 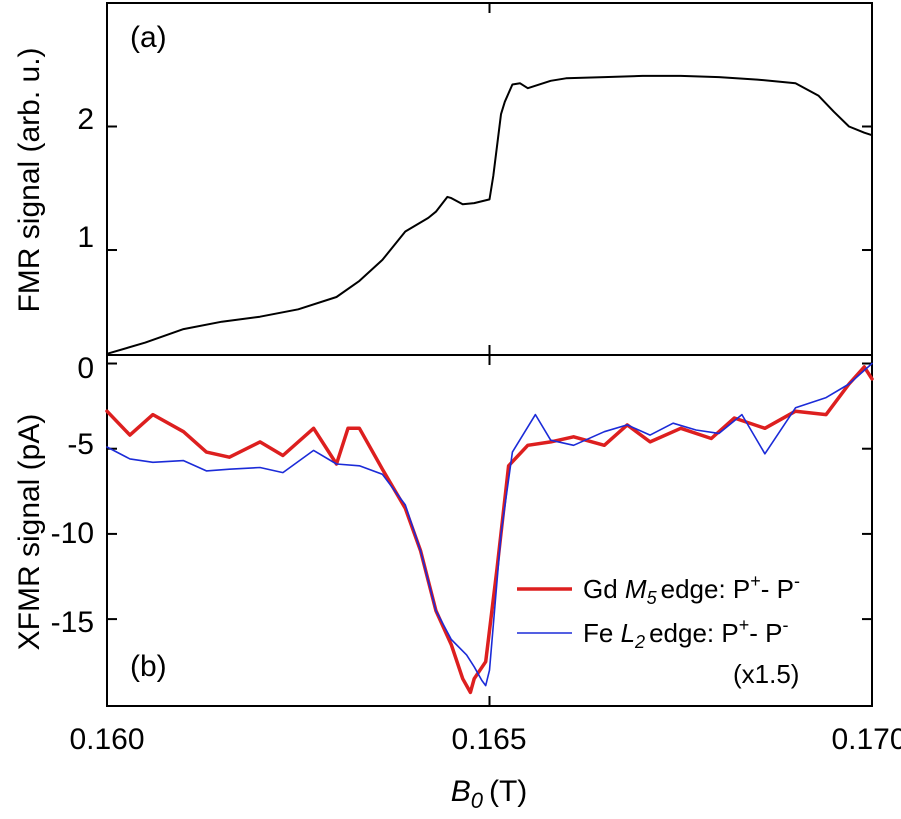 What do you see at coordinates (461, 791) in the screenshot?
I see `x-axis-symbol: B` at bounding box center [461, 791].